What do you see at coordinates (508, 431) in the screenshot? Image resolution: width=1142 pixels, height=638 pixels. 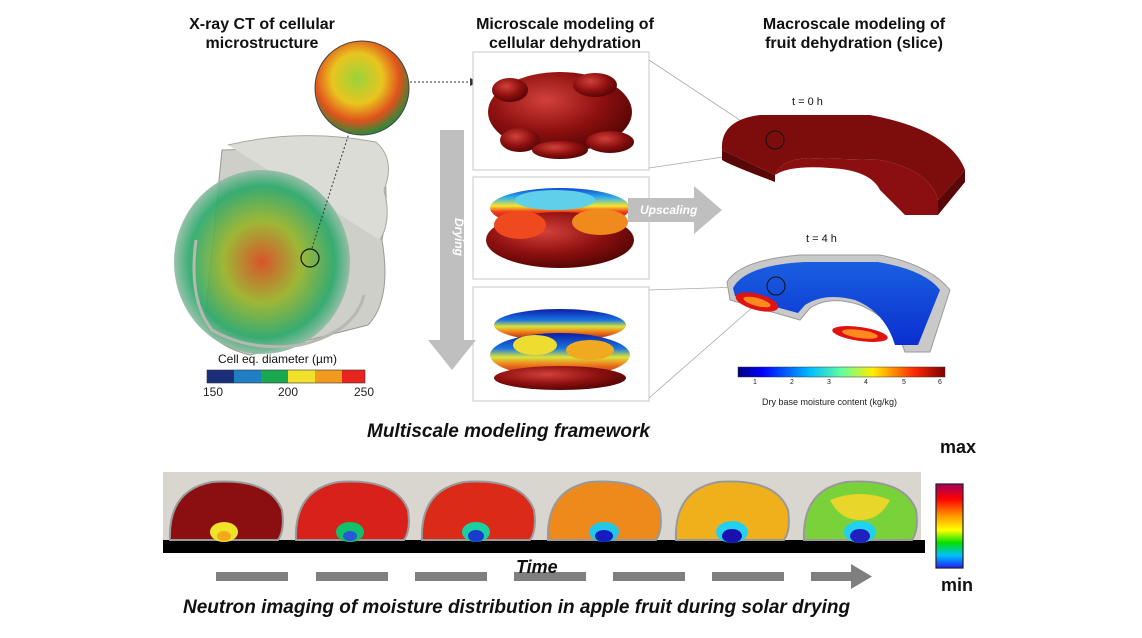 I see `framework-title: Multiscale modeling framework` at bounding box center [508, 431].